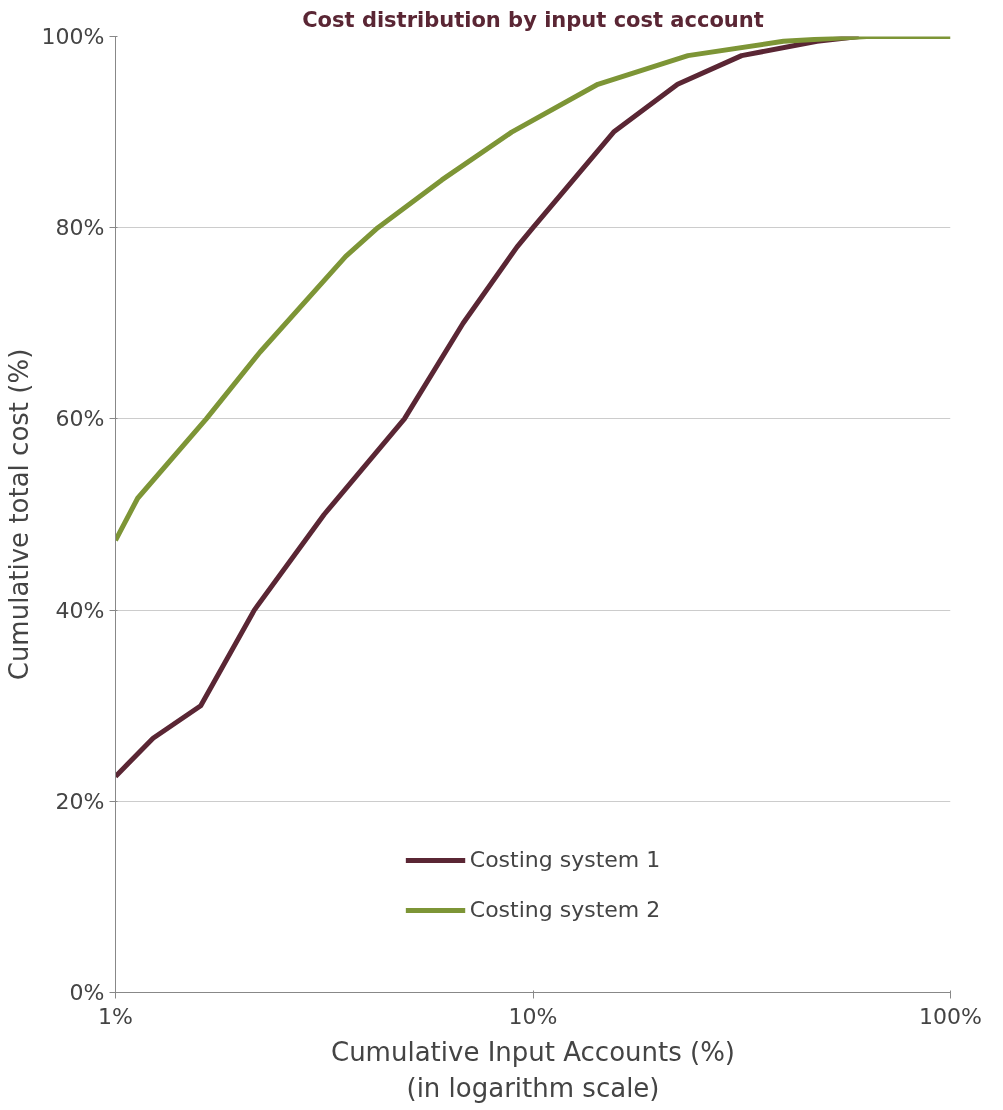 The image size is (1003, 1110). What do you see at coordinates (80, 419) in the screenshot?
I see `y-tick-label: 60%` at bounding box center [80, 419].